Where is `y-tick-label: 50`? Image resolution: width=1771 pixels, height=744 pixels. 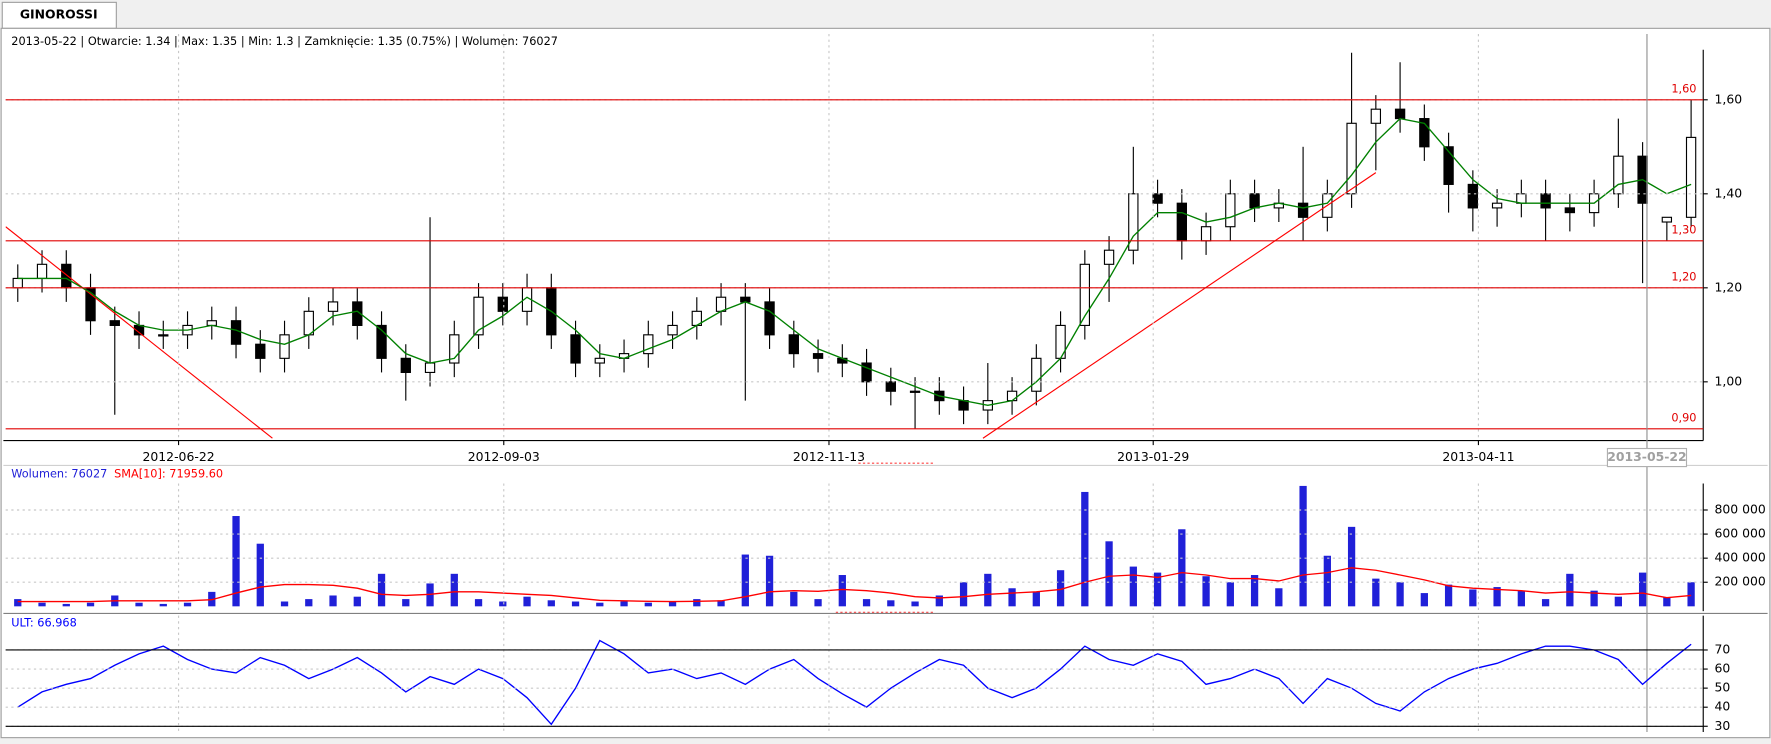 y-tick-label: 50 is located at coordinates (1723, 687).